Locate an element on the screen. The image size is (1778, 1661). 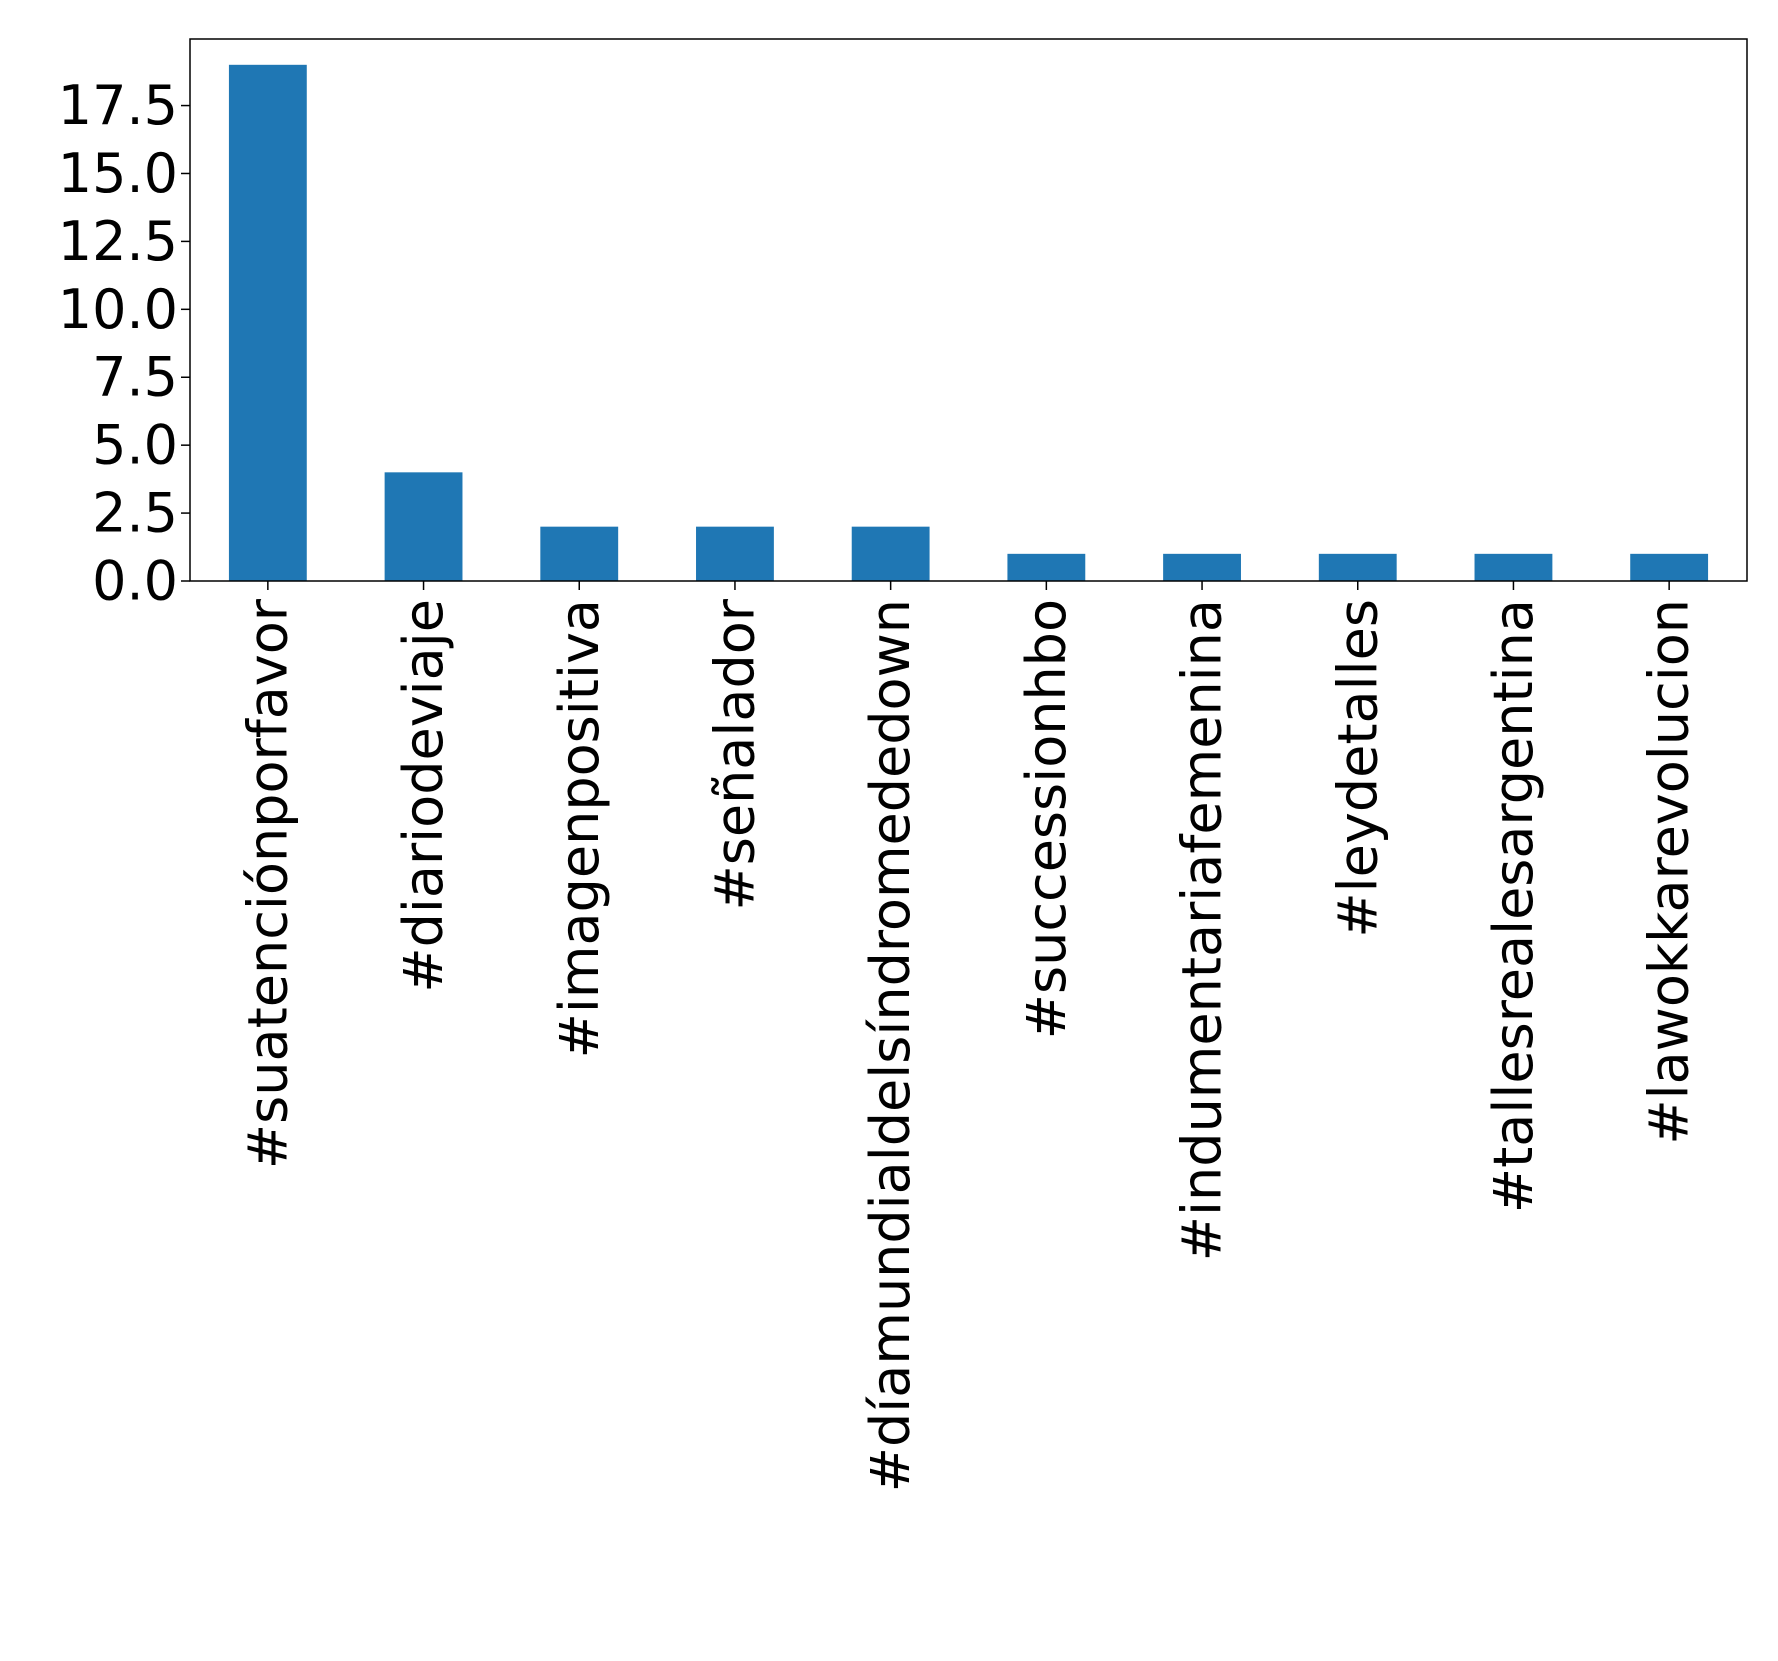
y-tick-label: 10.0 is located at coordinates (118, 309).